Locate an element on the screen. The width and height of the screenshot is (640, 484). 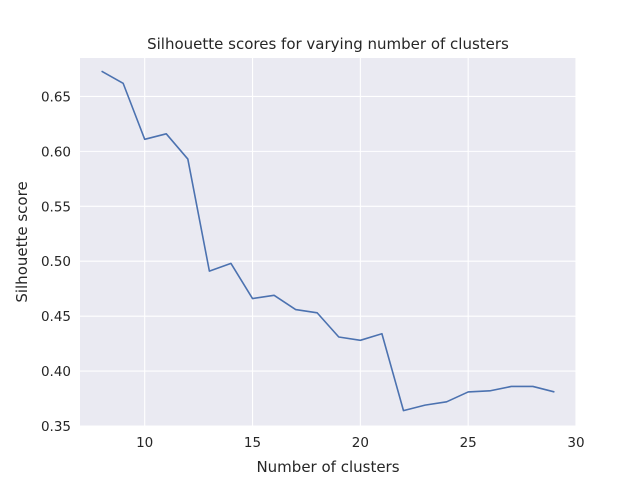
y-tick-label: 0.55 is located at coordinates (56, 207).